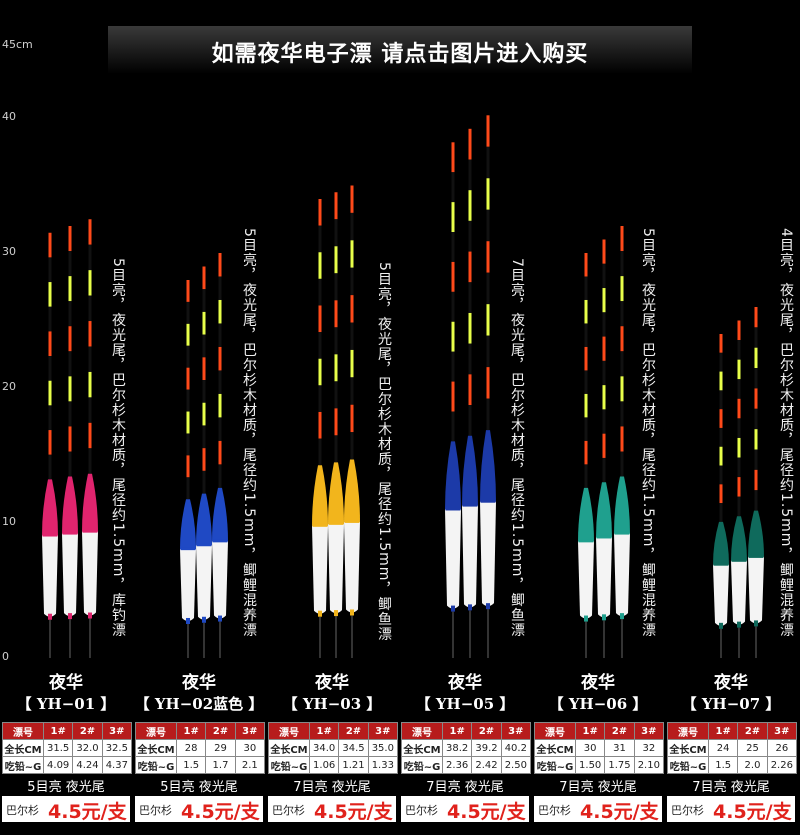  I want to click on lead-2: 2.42, so click(486, 765).